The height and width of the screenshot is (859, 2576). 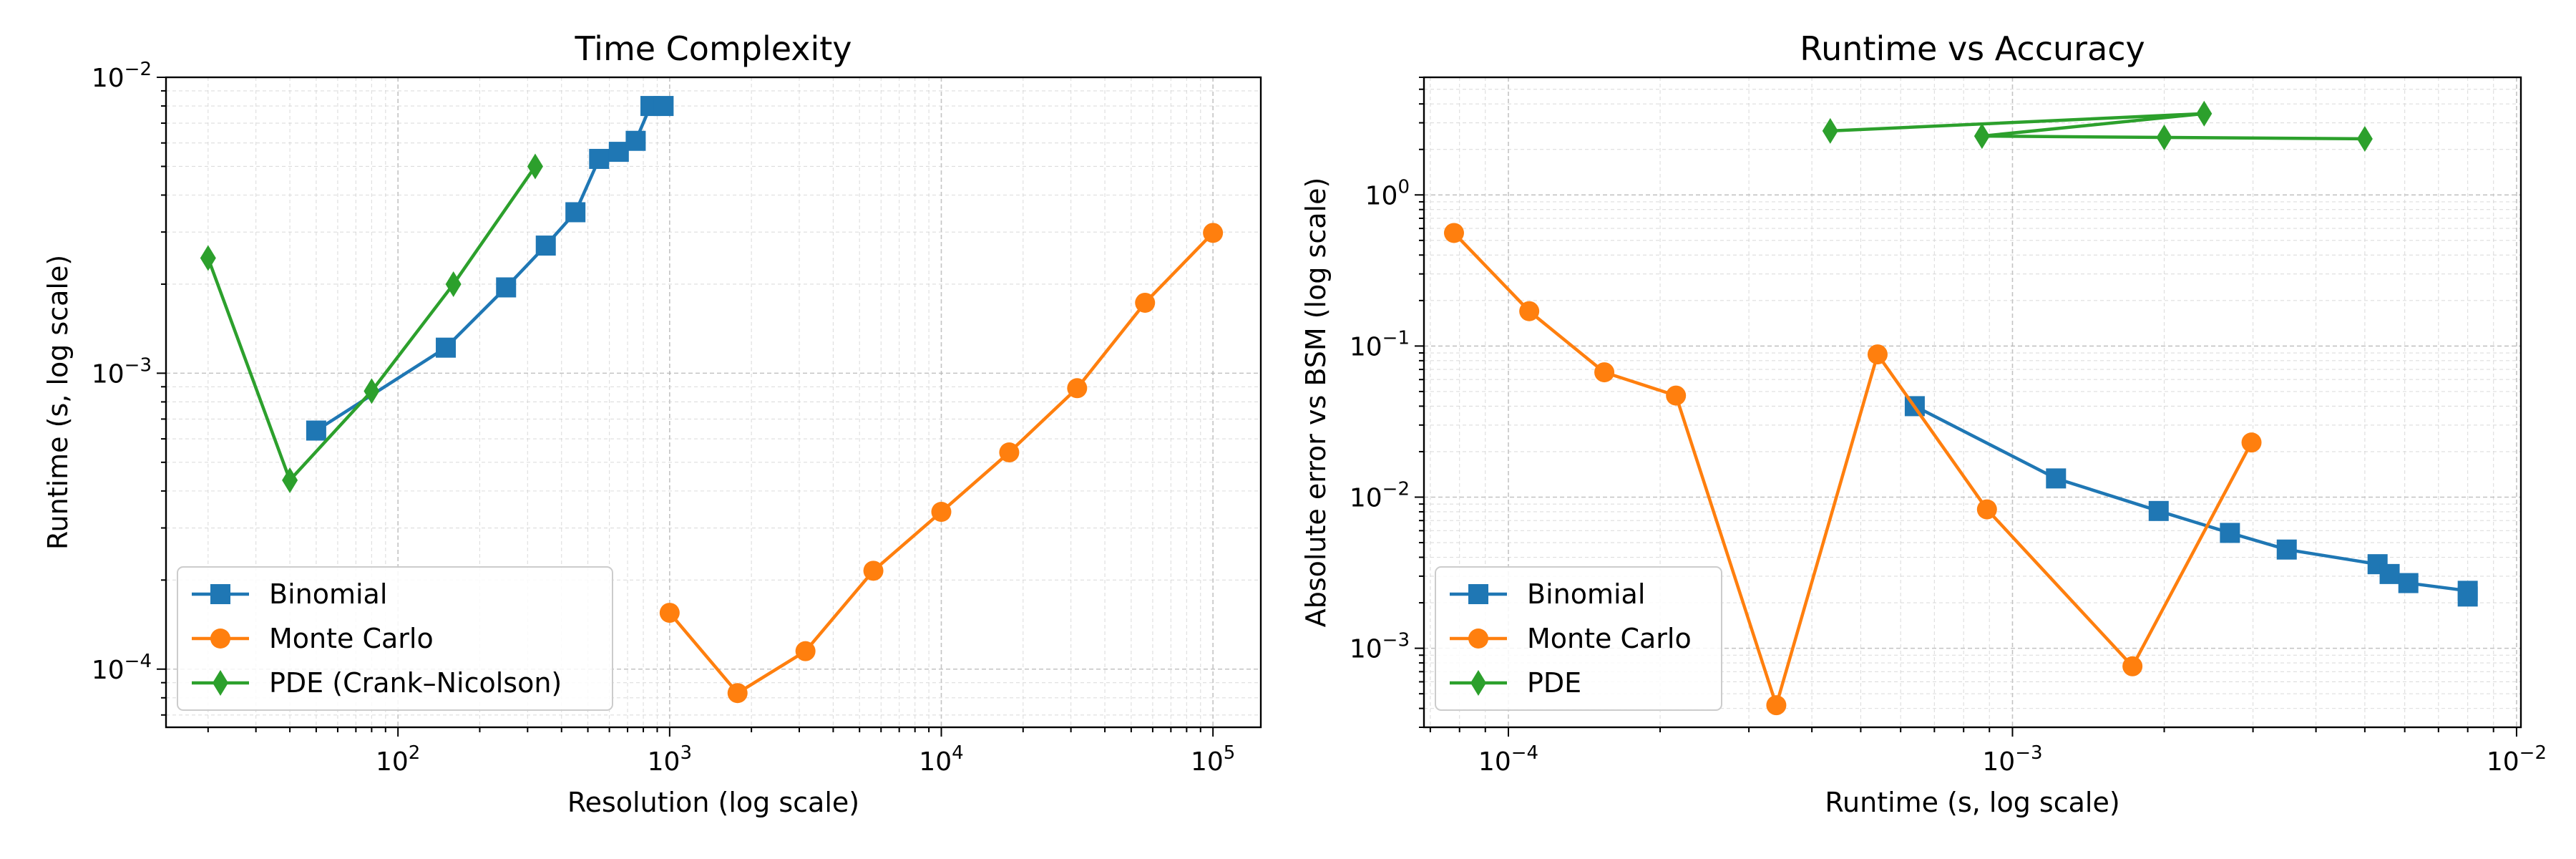 What do you see at coordinates (58, 402) in the screenshot?
I see `y-axis-label: Runtime (s, log scale)` at bounding box center [58, 402].